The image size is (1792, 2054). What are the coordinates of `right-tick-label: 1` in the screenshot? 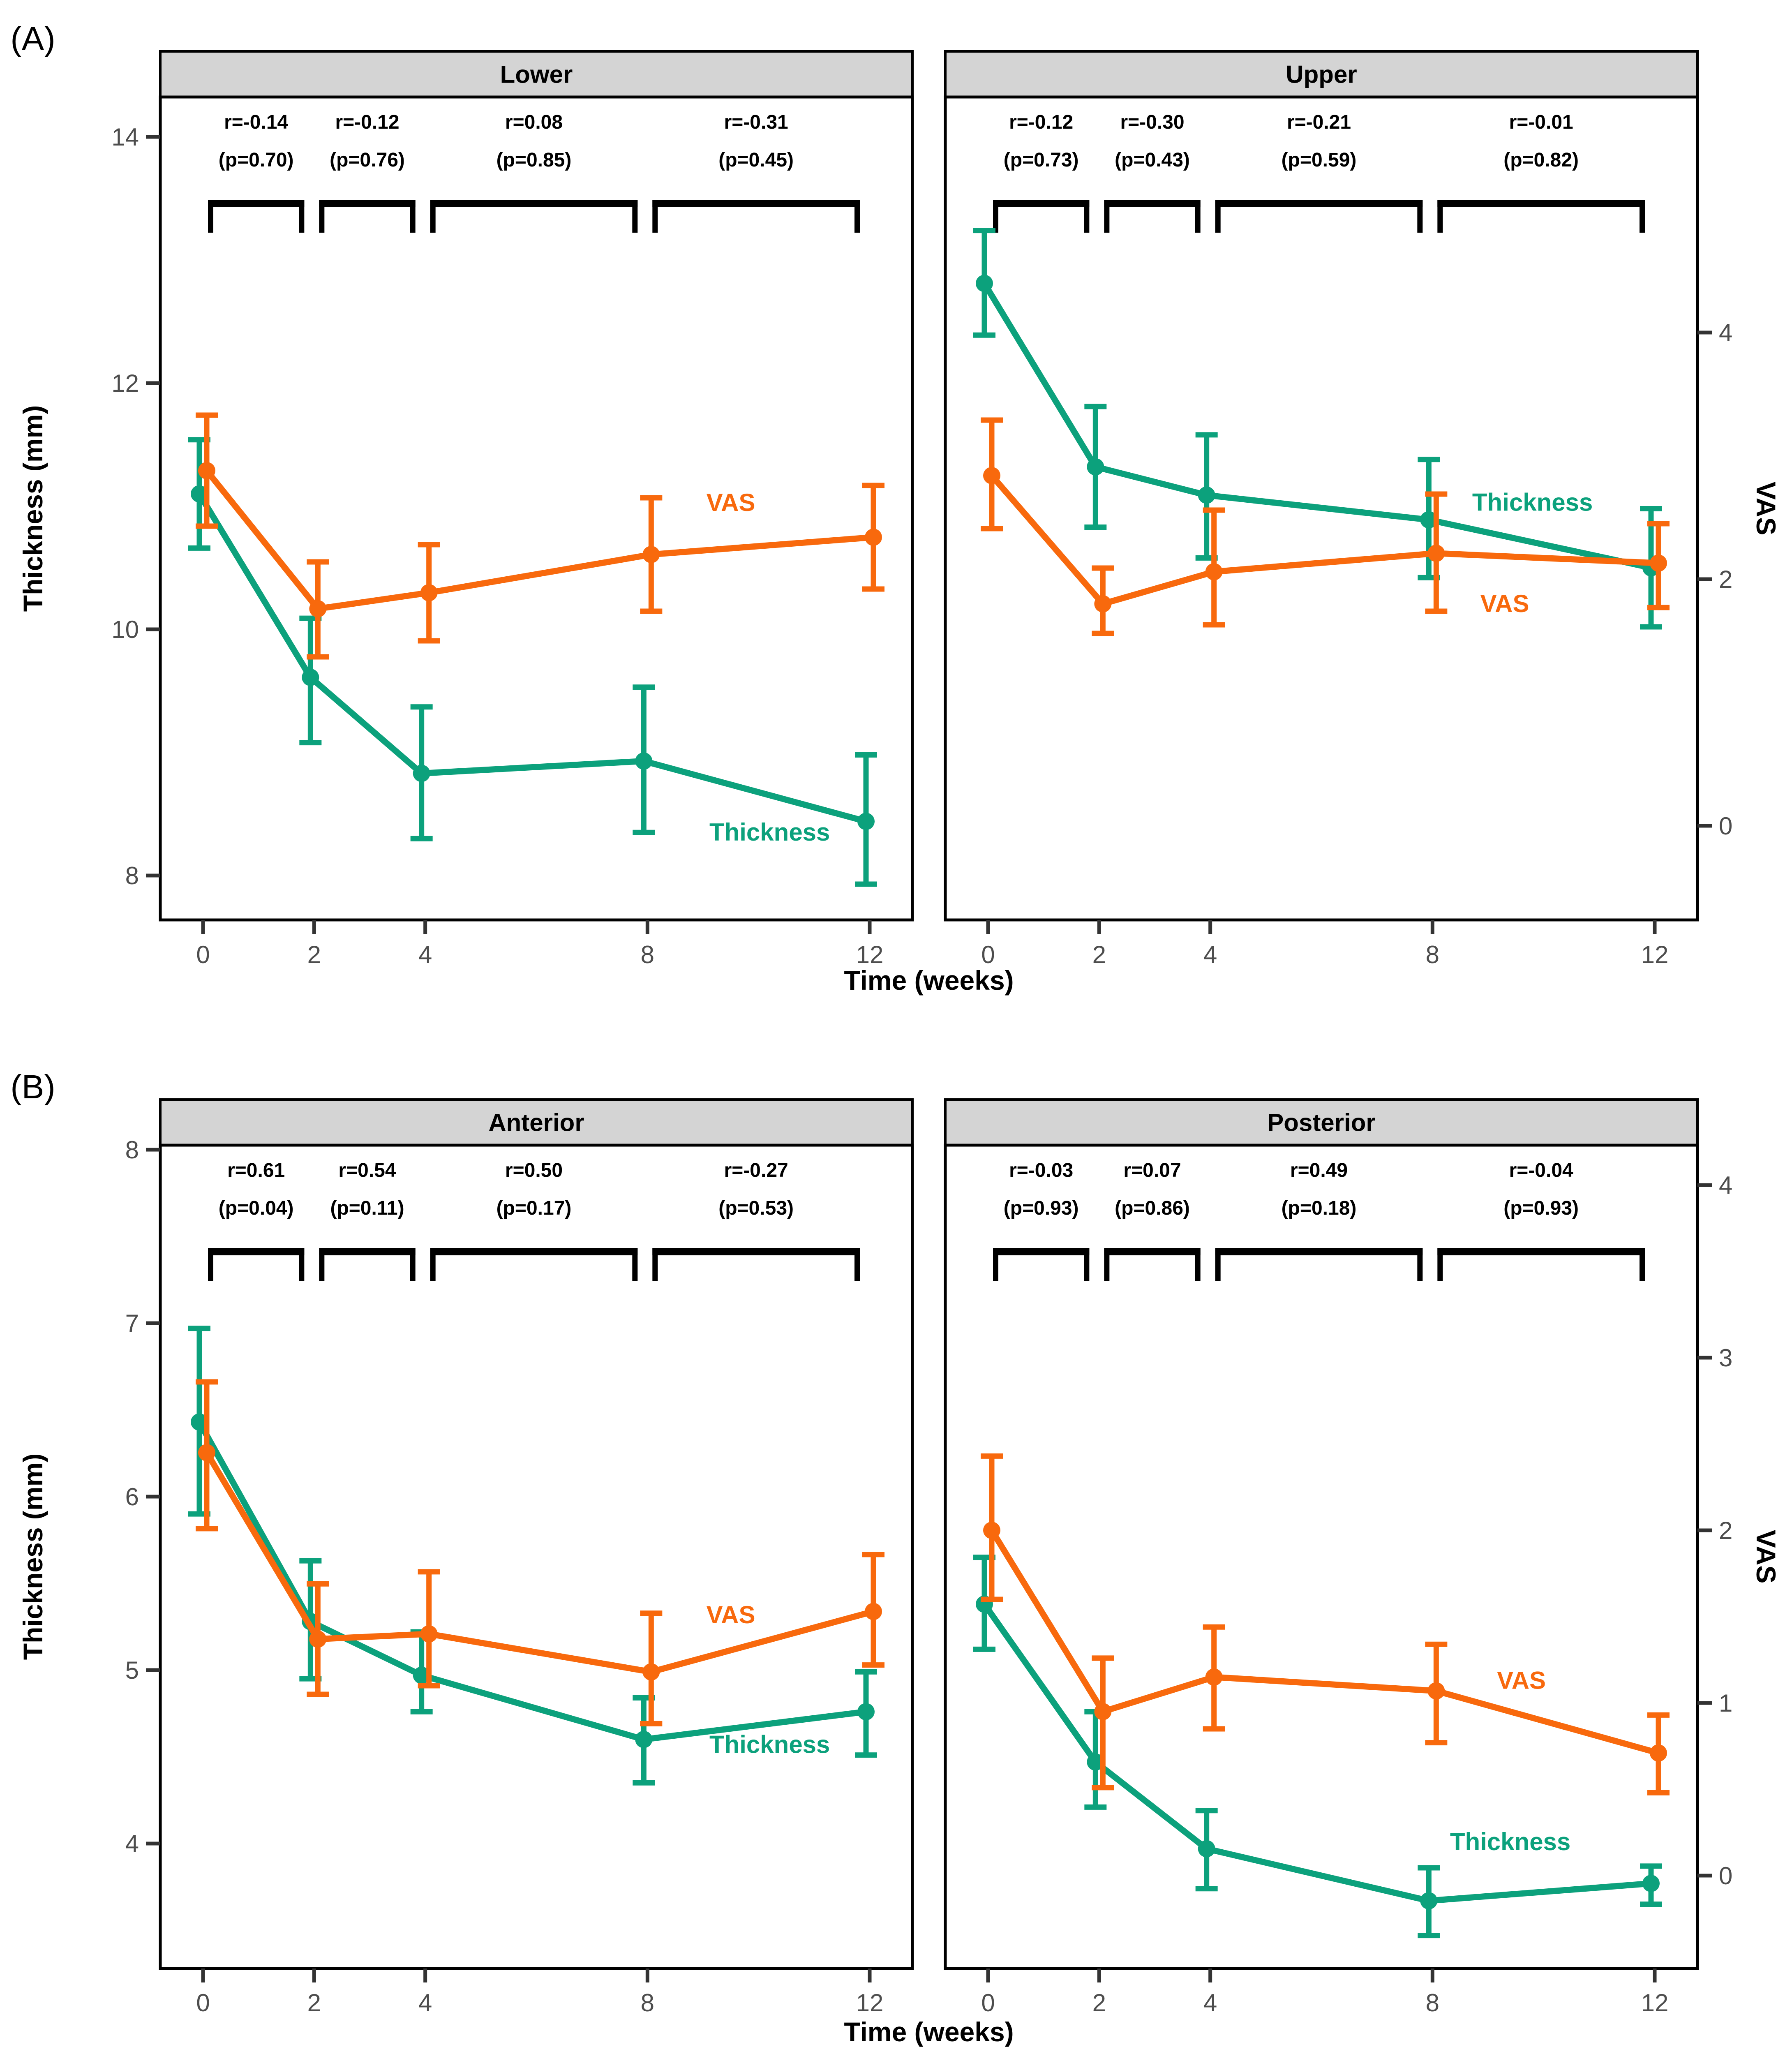 It's located at (1725, 1703).